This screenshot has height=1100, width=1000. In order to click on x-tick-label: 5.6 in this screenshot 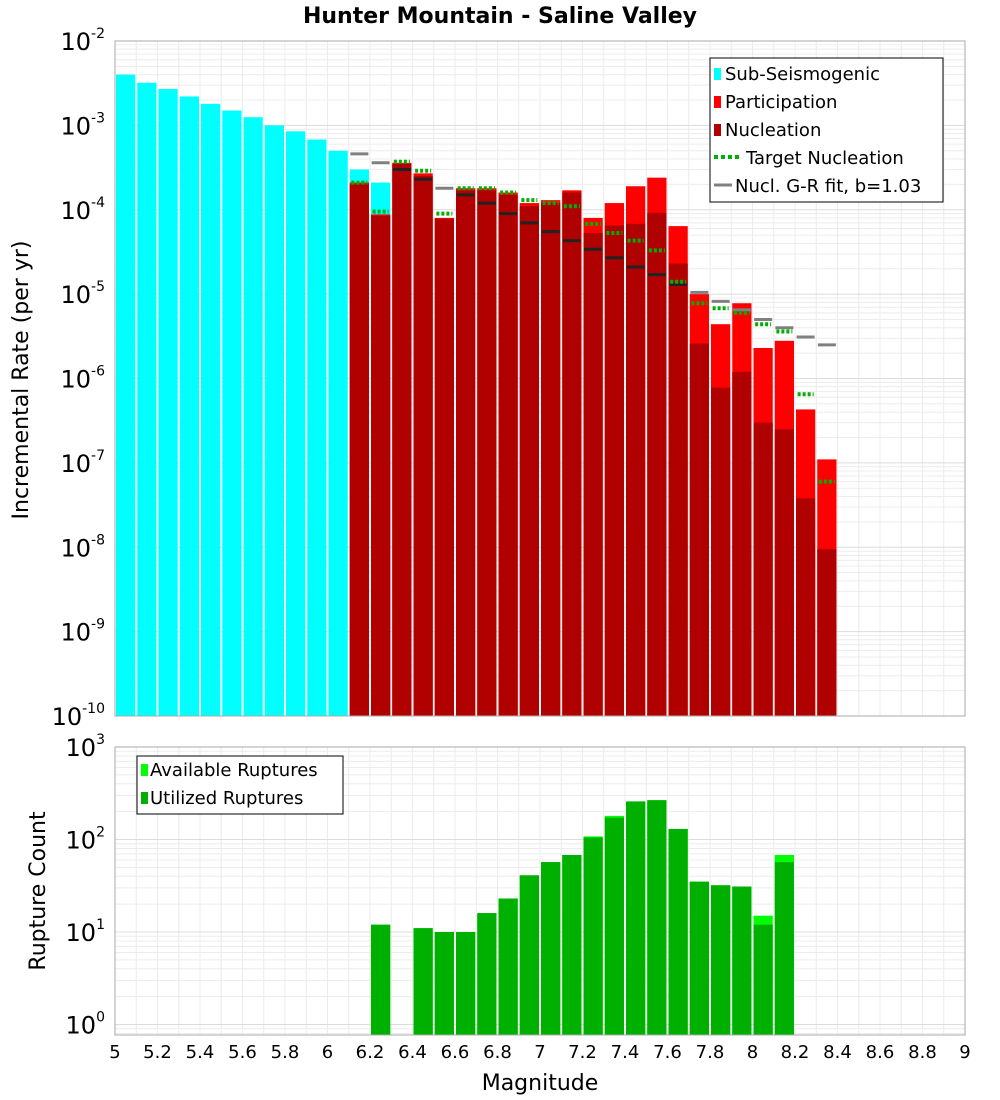, I will do `click(242, 1052)`.